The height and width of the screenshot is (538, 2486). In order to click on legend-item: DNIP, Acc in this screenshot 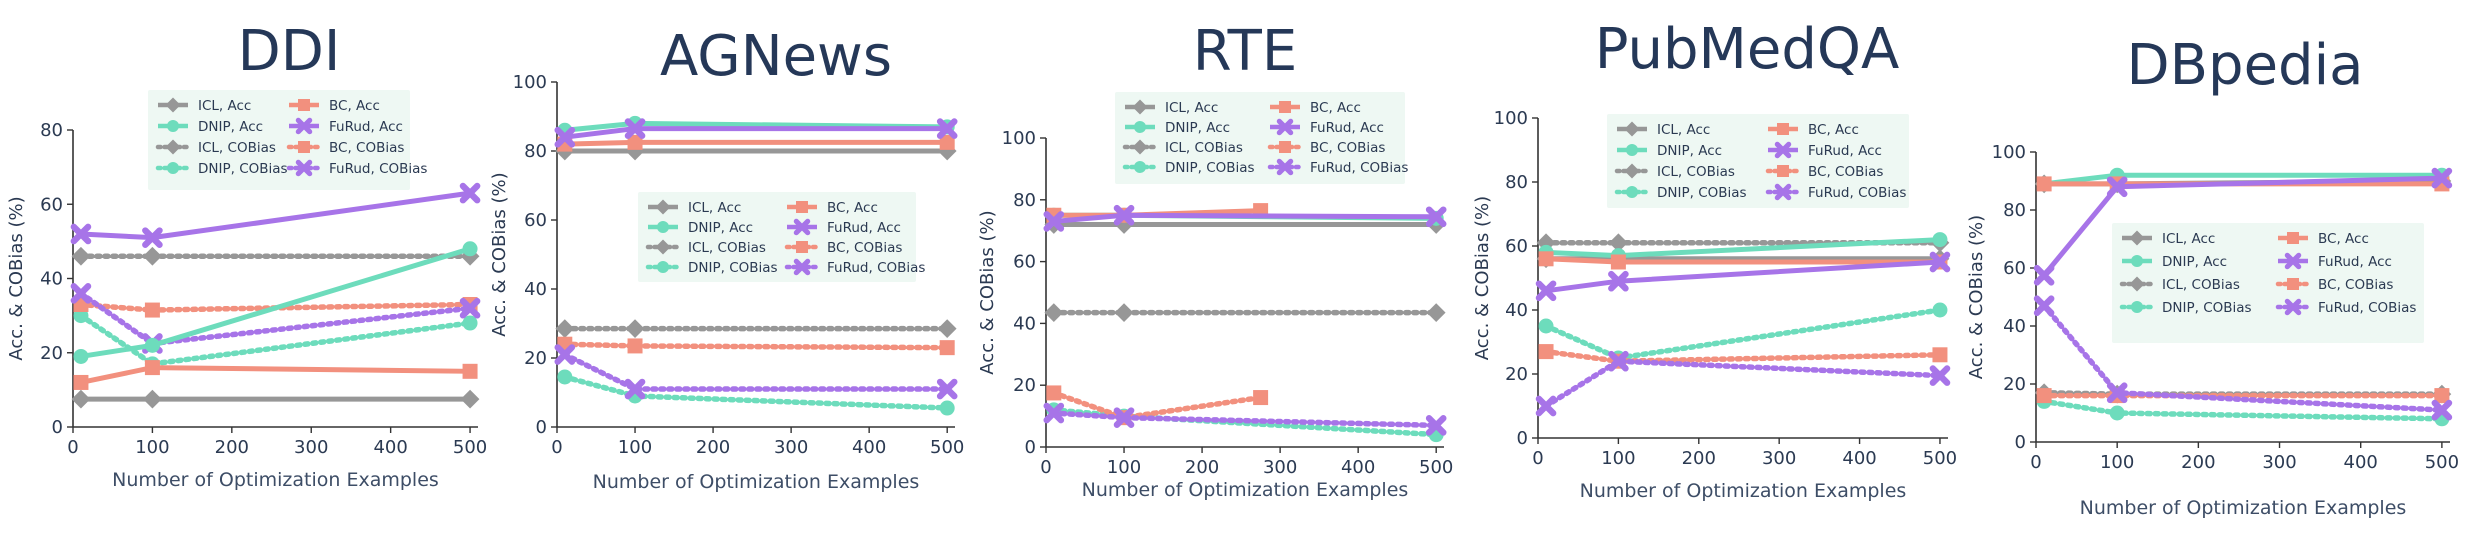, I will do `click(1669, 151)`.